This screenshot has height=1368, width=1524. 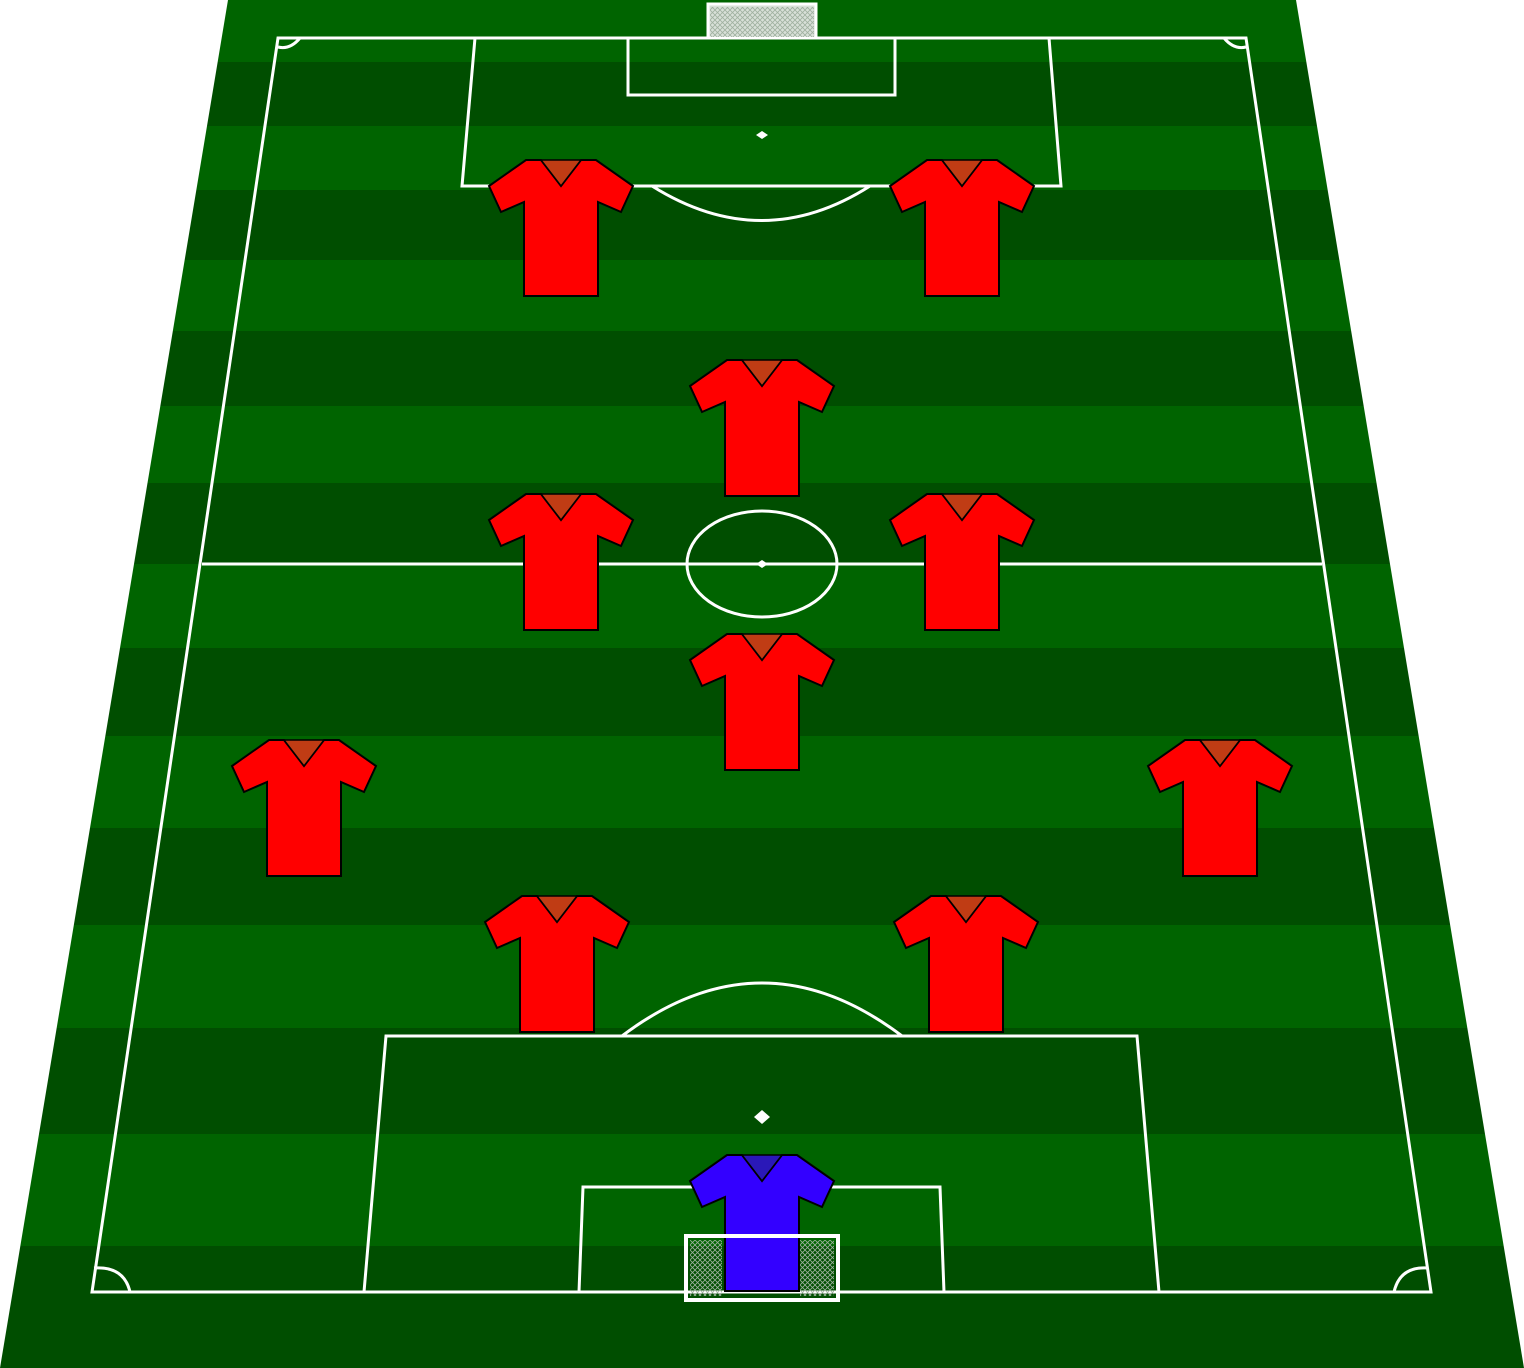 I want to click on corner-arc-top-left, so click(x=289, y=43).